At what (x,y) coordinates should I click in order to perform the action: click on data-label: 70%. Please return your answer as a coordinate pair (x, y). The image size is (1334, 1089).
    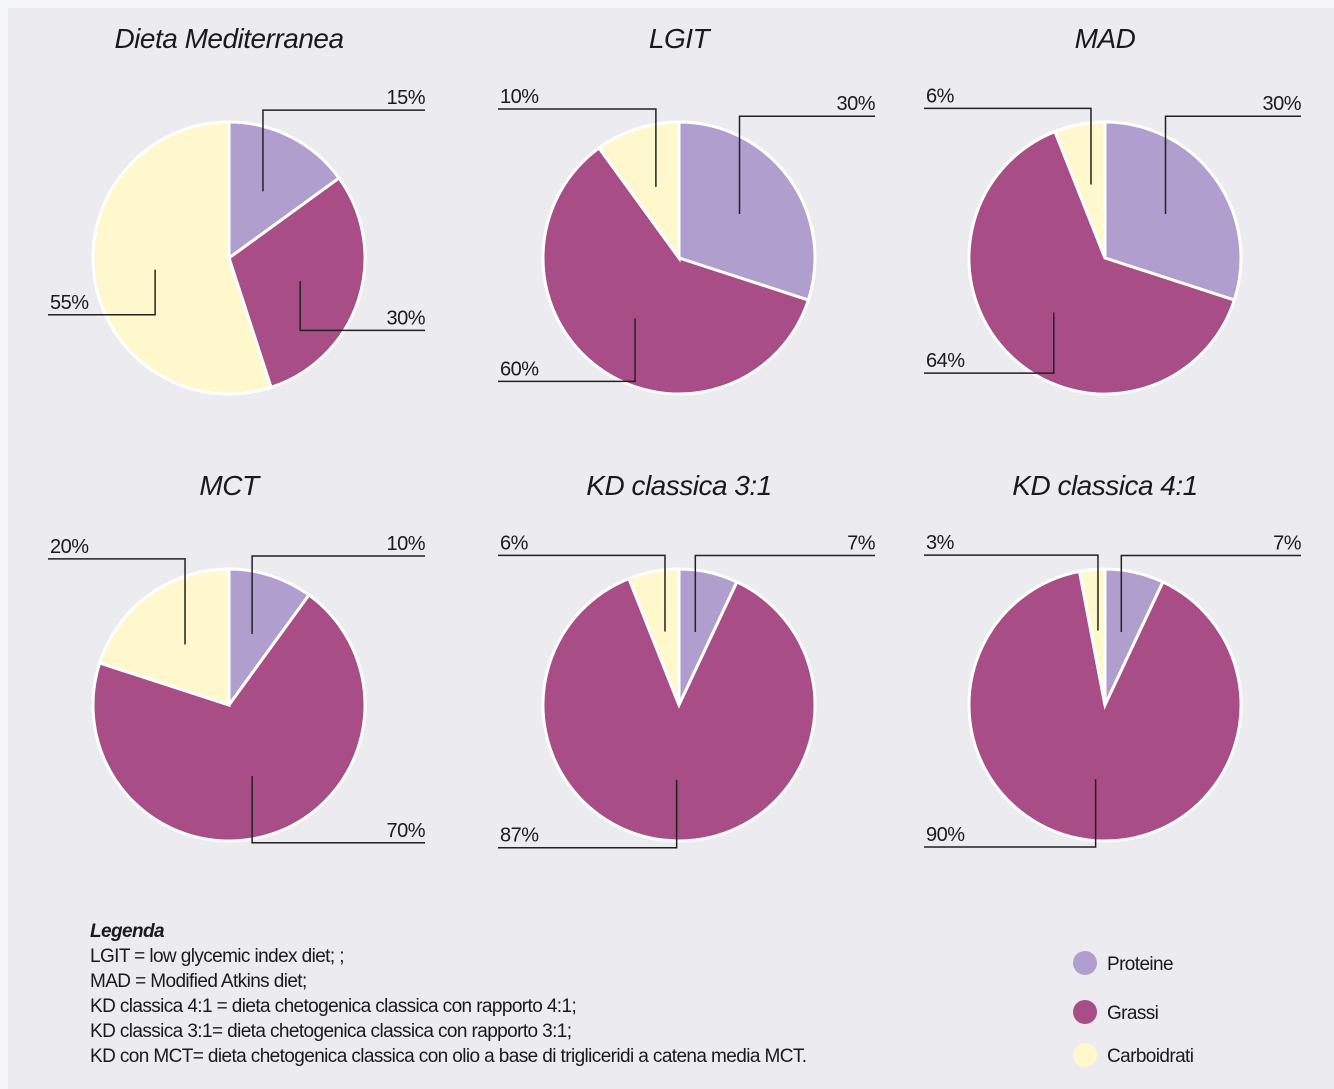
    Looking at the image, I should click on (405, 831).